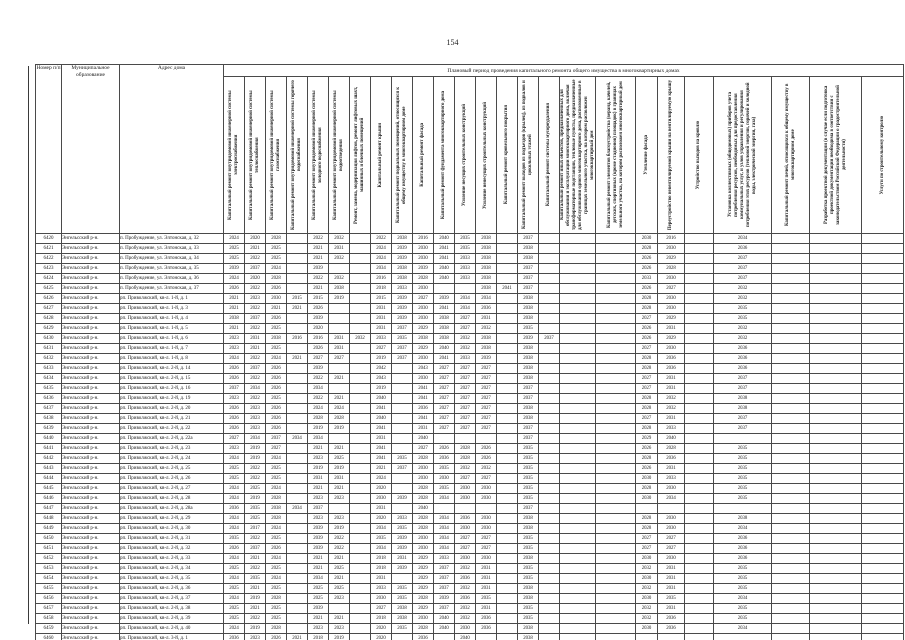  Describe the element at coordinates (423, 528) in the screenshot. I see `year-cell: 2028` at that location.